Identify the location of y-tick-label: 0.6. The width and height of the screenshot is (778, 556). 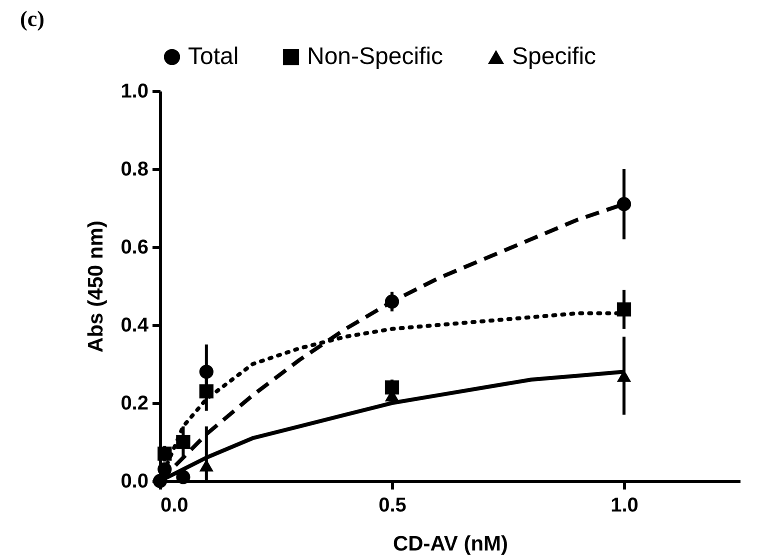
(134, 247).